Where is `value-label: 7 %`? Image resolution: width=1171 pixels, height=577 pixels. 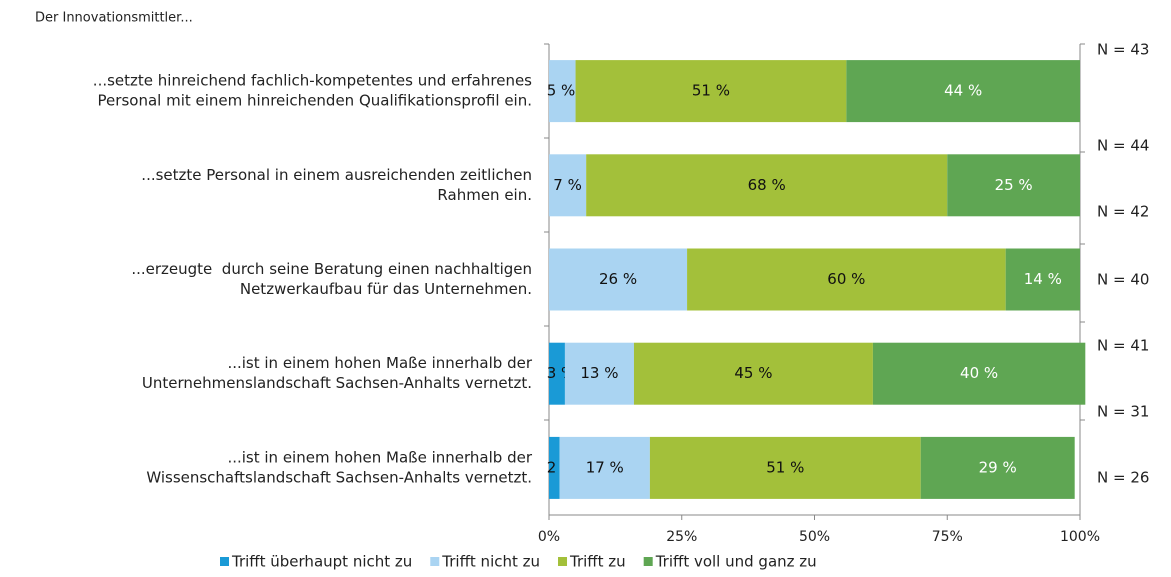
value-label: 7 % is located at coordinates (567, 185).